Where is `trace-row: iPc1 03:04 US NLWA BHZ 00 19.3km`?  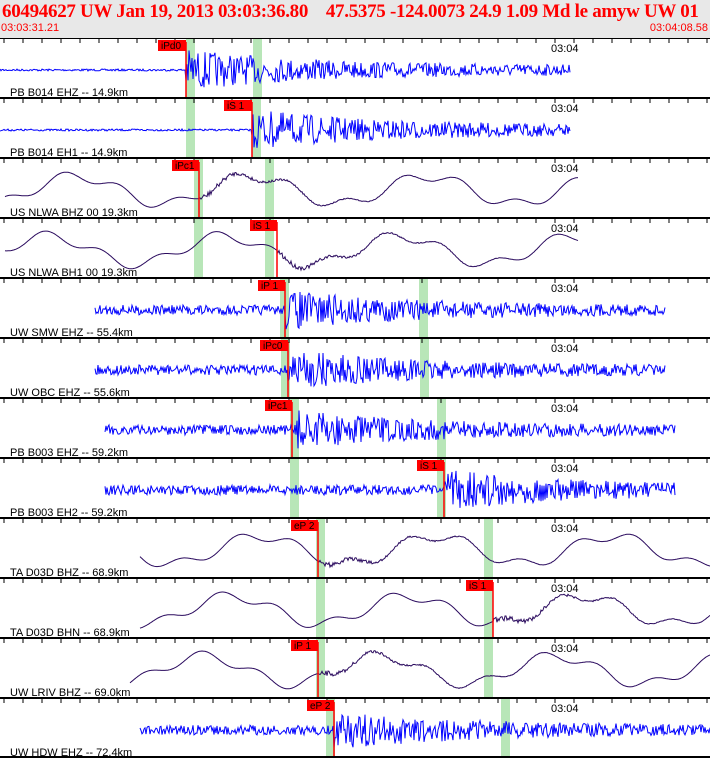
trace-row: iPc1 03:04 US NLWA BHZ 00 19.3km is located at coordinates (355, 188).